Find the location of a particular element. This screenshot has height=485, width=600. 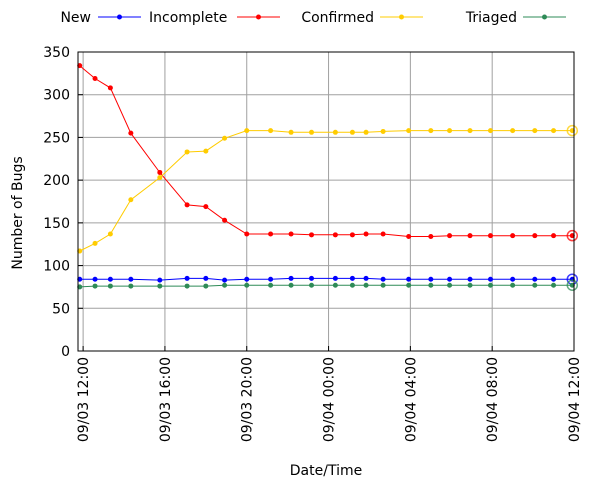

y-tick-label: 150 is located at coordinates (56, 224).